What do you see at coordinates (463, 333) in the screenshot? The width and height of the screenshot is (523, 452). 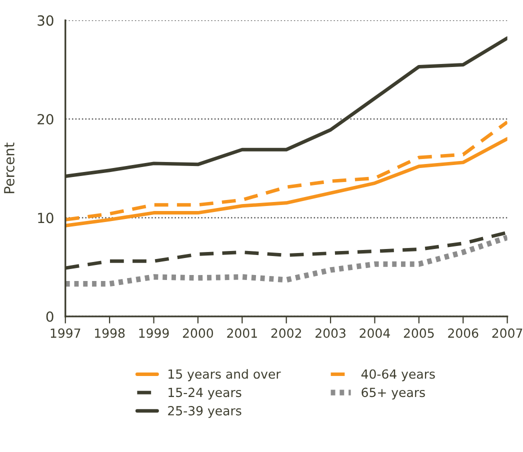 I see `x-tick-label: 2006` at bounding box center [463, 333].